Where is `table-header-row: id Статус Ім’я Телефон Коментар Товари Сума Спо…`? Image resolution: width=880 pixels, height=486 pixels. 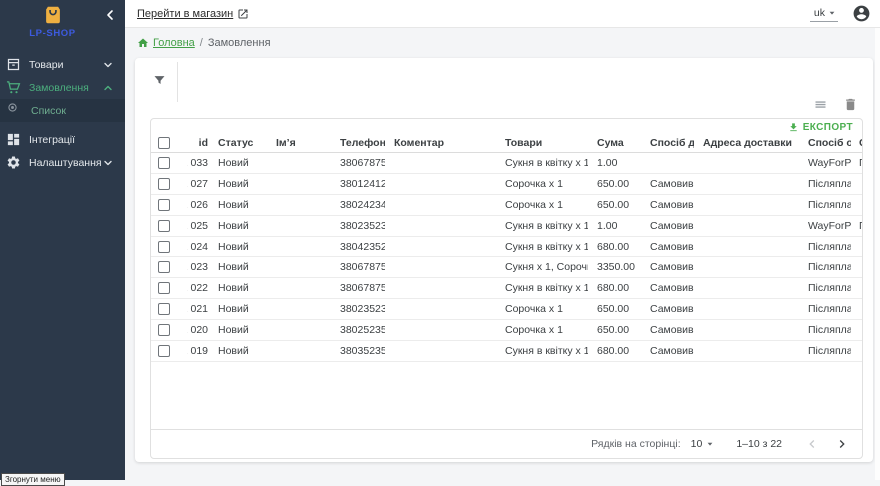
table-header-row: id Статус Ім’я Телефон Коментар Товари Сума Спо… is located at coordinates (506, 143).